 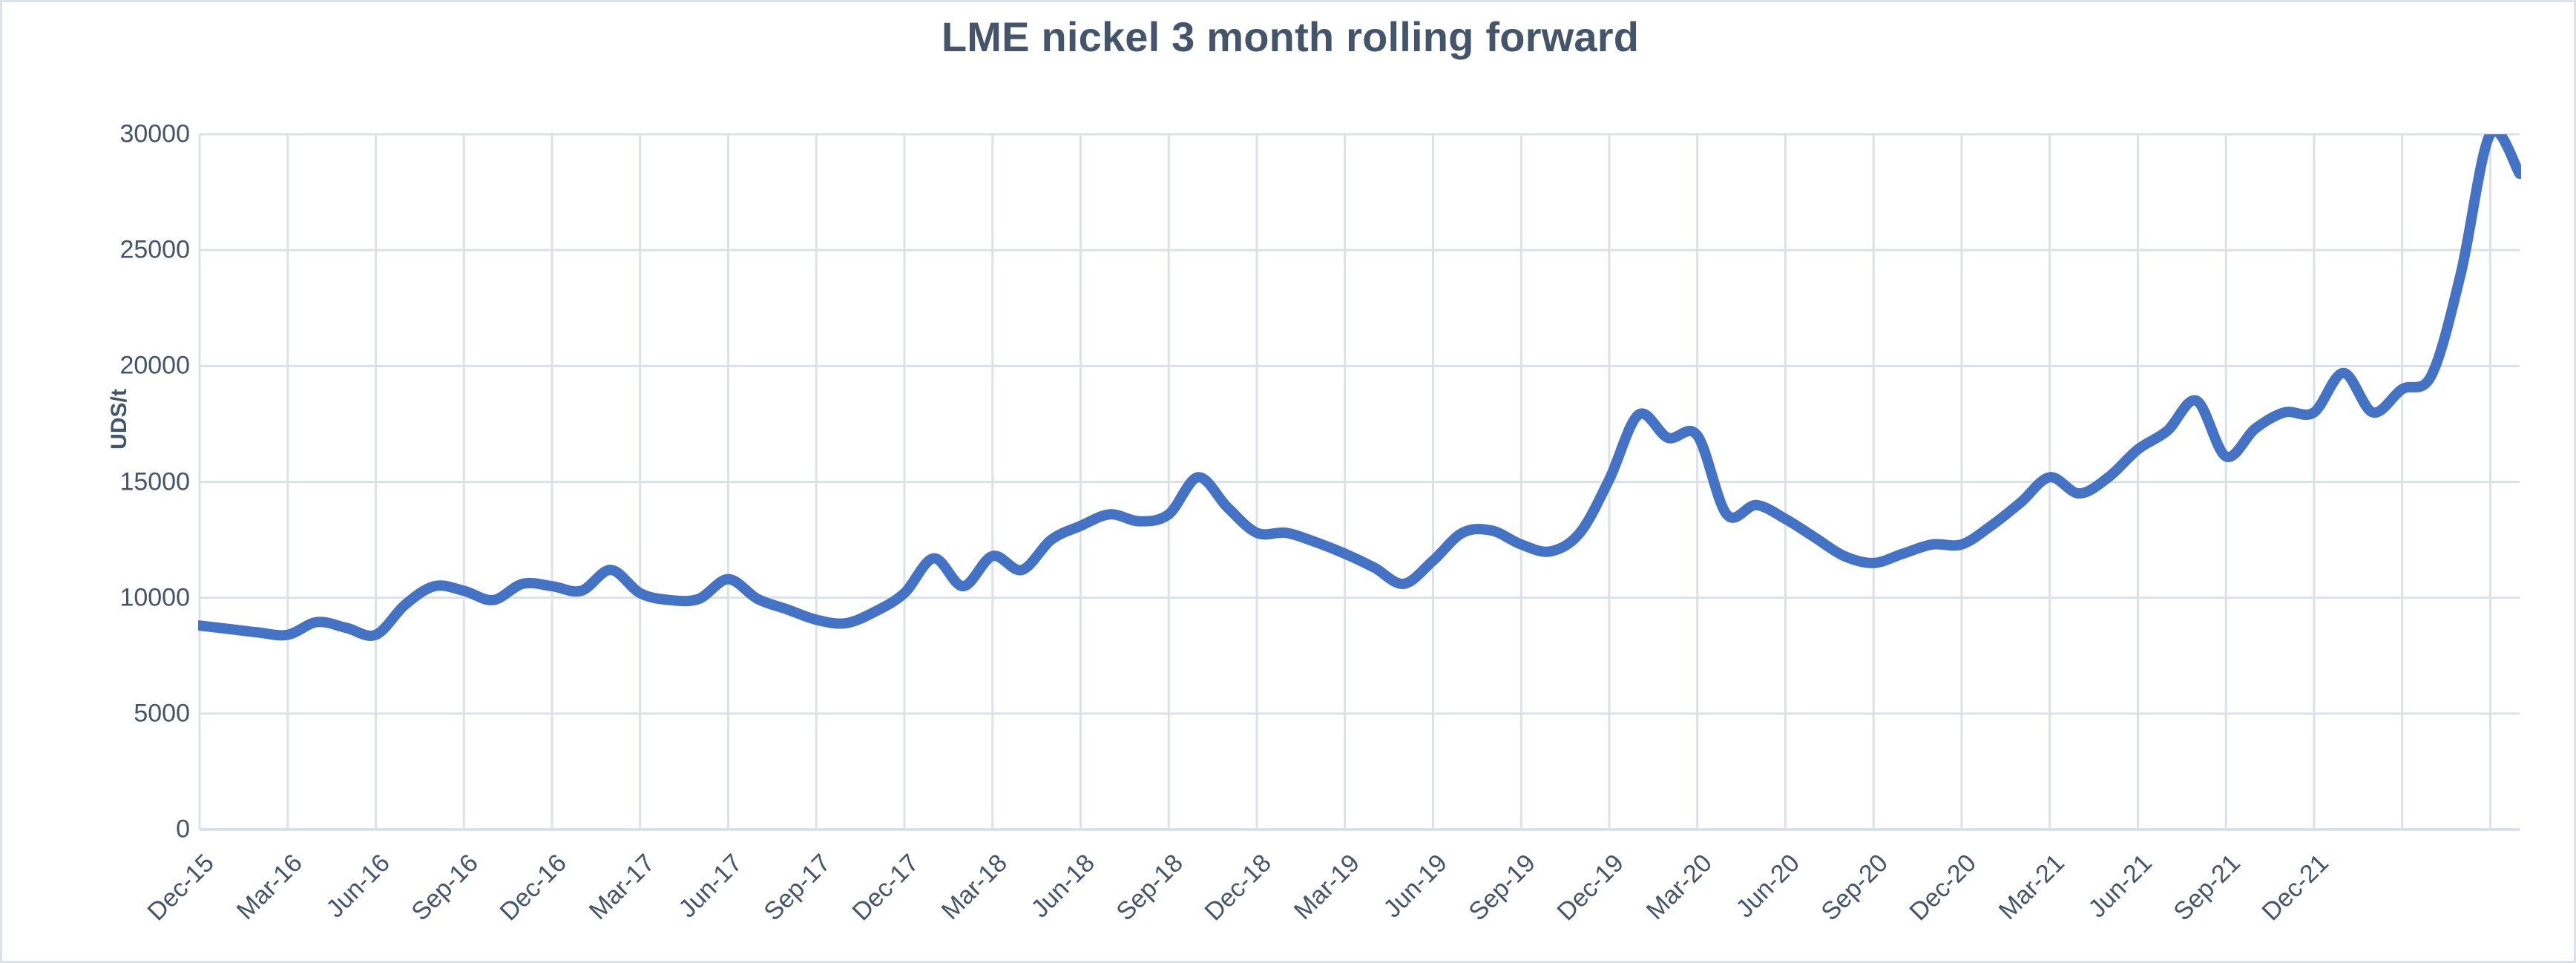 What do you see at coordinates (162, 713) in the screenshot?
I see `y-tick-label: 5000` at bounding box center [162, 713].